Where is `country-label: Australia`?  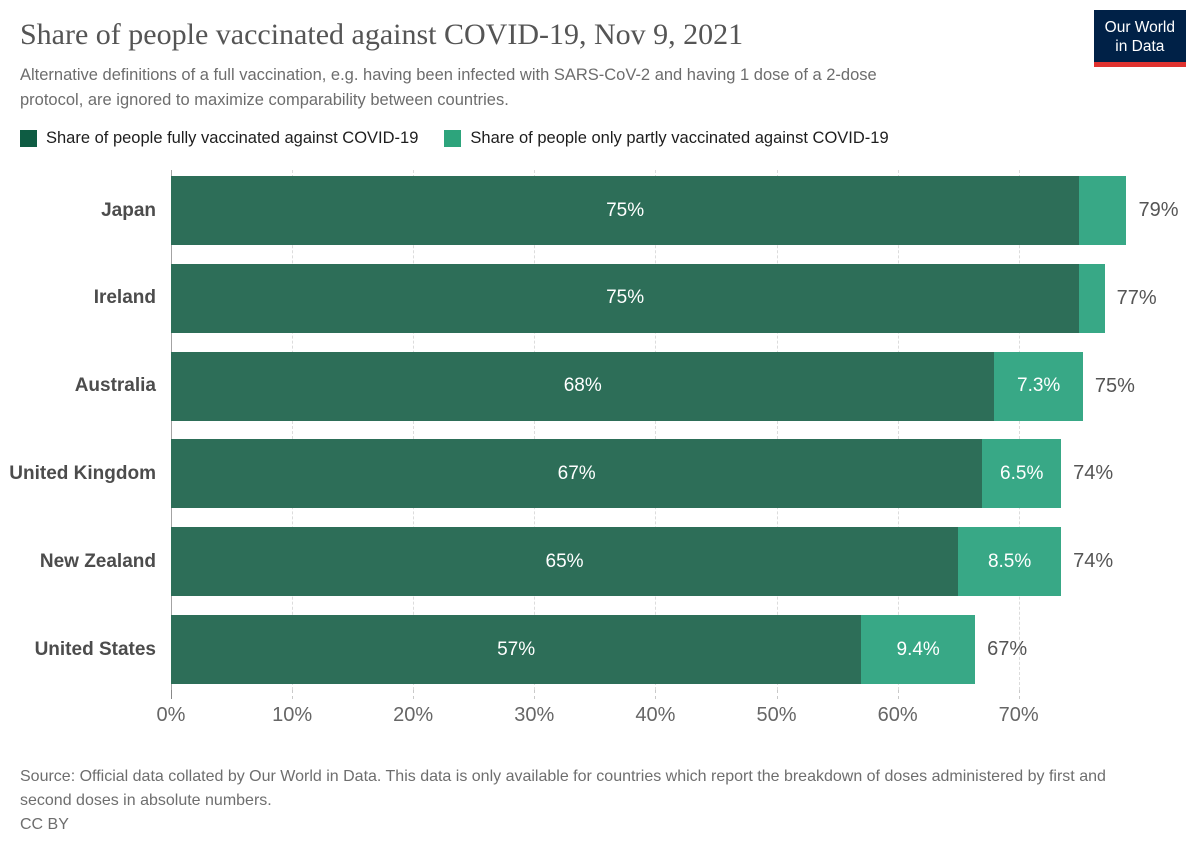 country-label: Australia is located at coordinates (115, 386).